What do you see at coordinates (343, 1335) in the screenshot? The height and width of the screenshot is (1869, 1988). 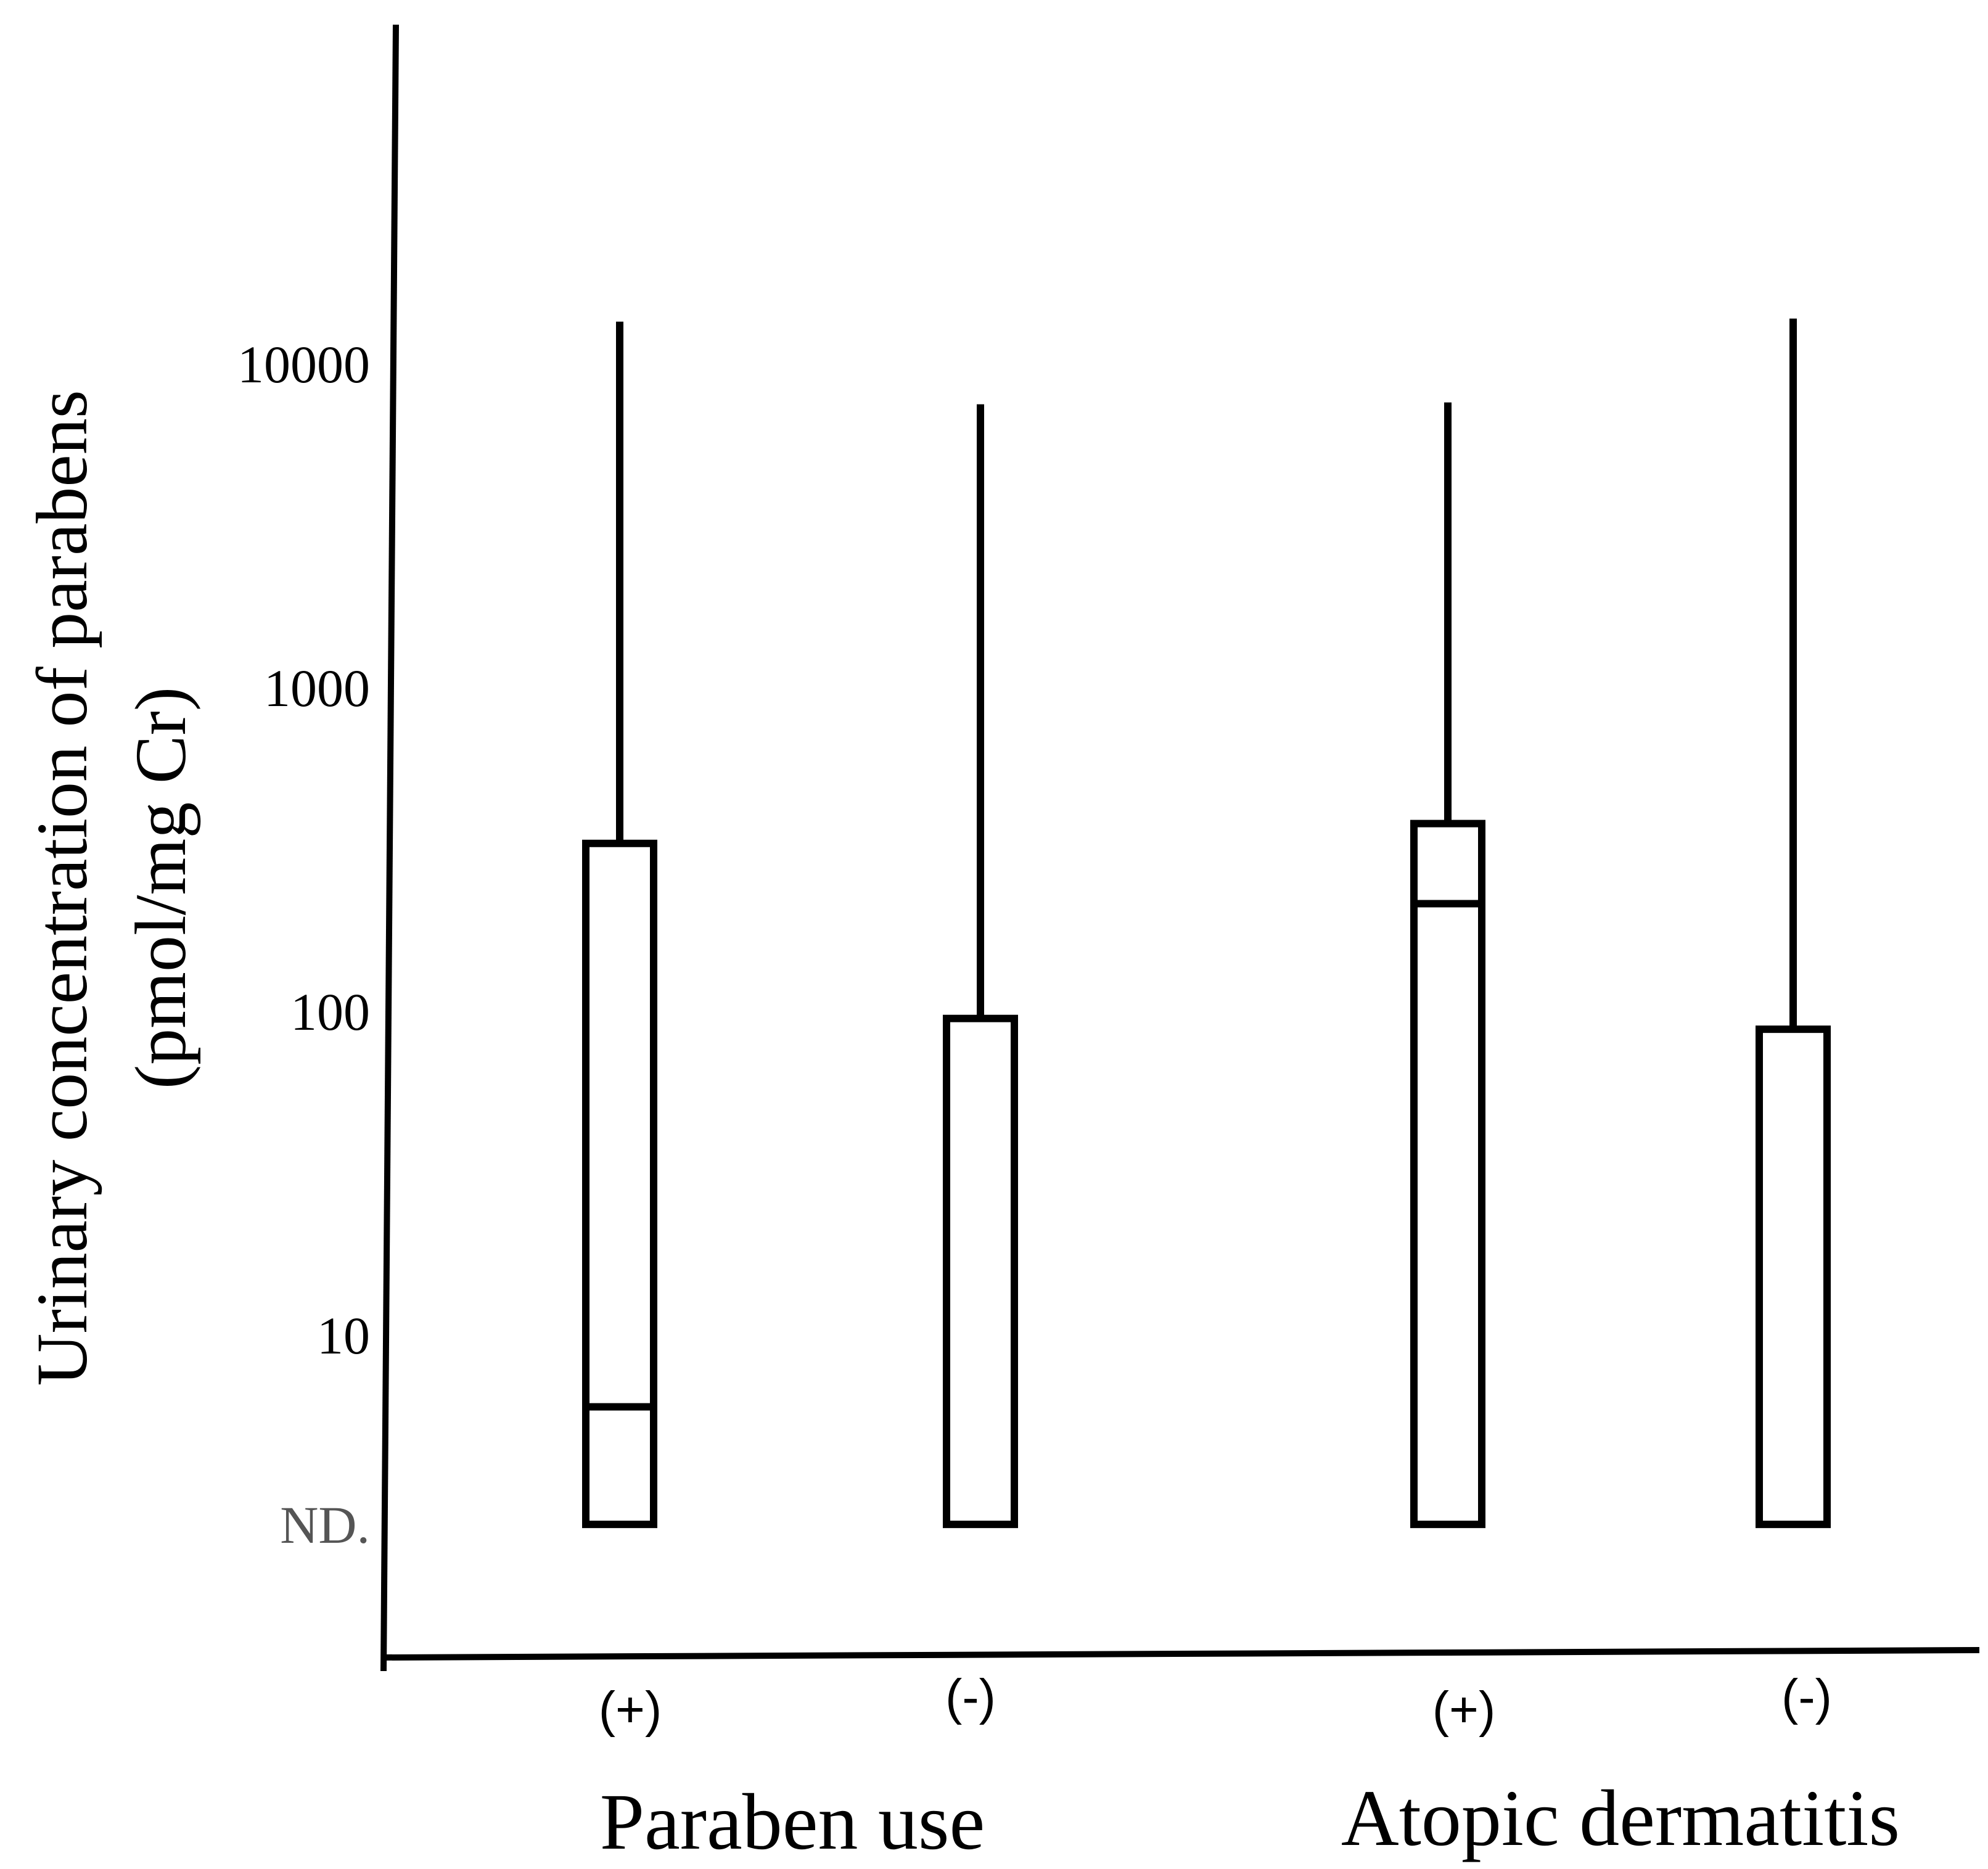 I see `y-tick-label: 10` at bounding box center [343, 1335].